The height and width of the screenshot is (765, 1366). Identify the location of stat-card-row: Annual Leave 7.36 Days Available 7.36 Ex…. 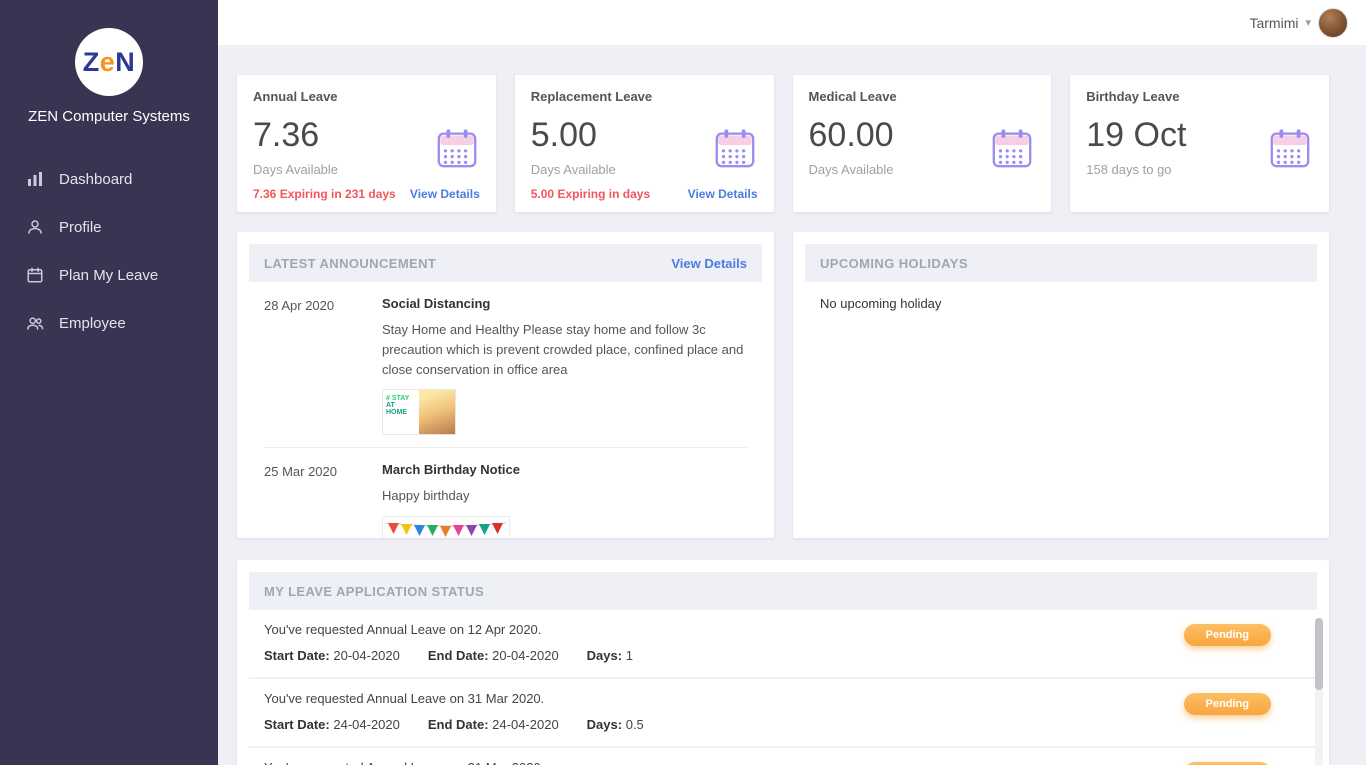
(783, 143).